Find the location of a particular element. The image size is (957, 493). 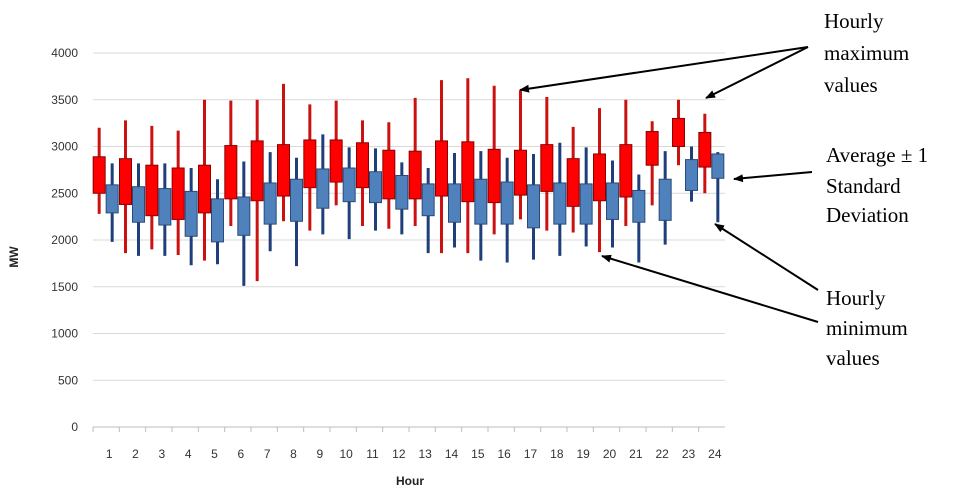

annotation-min-line-2: minimum is located at coordinates (867, 328).